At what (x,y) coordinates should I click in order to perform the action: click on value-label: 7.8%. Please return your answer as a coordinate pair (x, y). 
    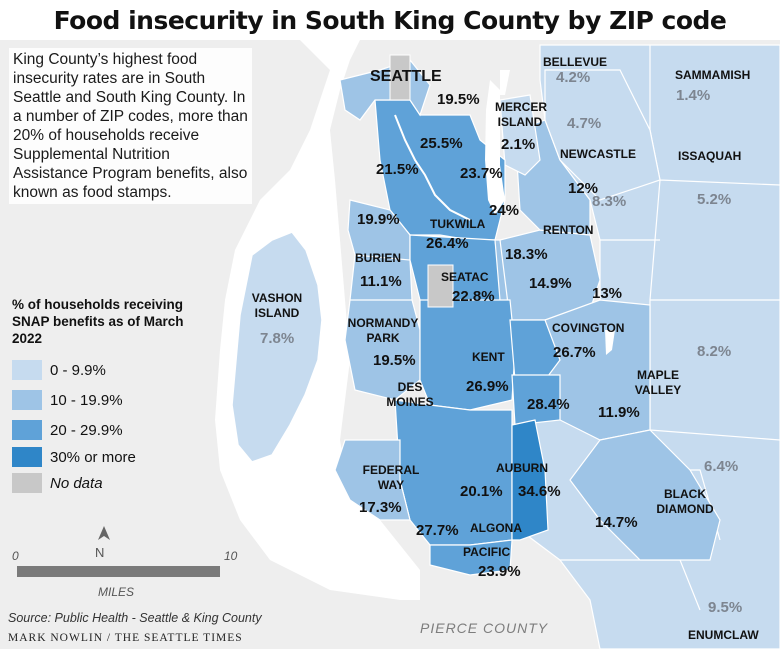
    Looking at the image, I should click on (277, 338).